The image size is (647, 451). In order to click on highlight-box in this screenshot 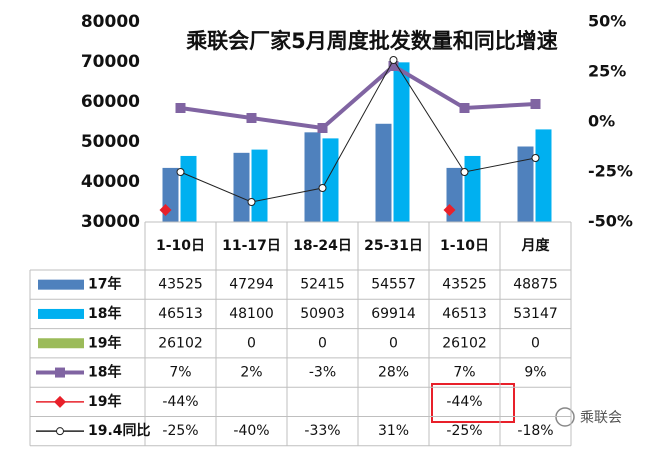, I will do `click(473, 403)`.